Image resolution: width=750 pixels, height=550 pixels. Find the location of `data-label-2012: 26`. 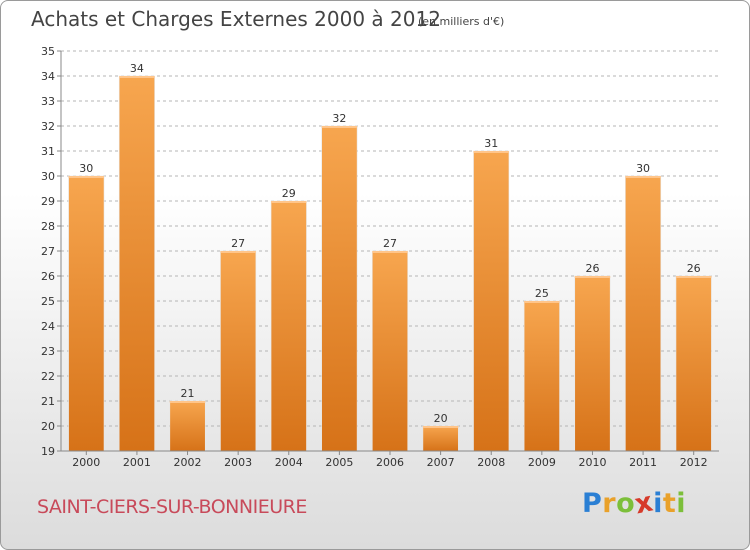

data-label-2012: 26 is located at coordinates (694, 268).